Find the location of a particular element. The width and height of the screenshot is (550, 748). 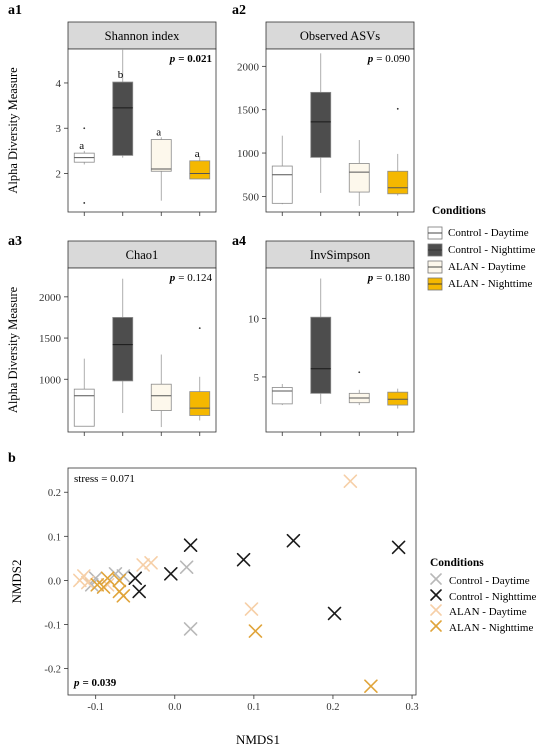

panel-label: a1 is located at coordinates (15, 10).